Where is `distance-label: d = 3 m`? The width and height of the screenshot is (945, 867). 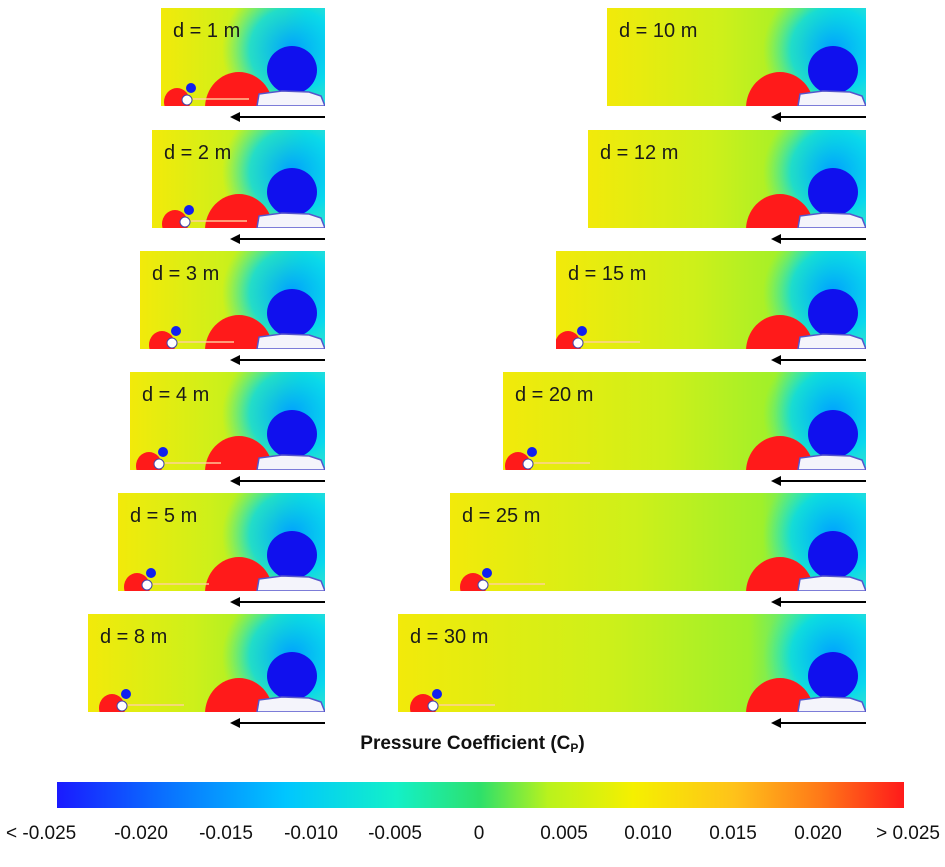
distance-label: d = 3 m is located at coordinates (186, 274).